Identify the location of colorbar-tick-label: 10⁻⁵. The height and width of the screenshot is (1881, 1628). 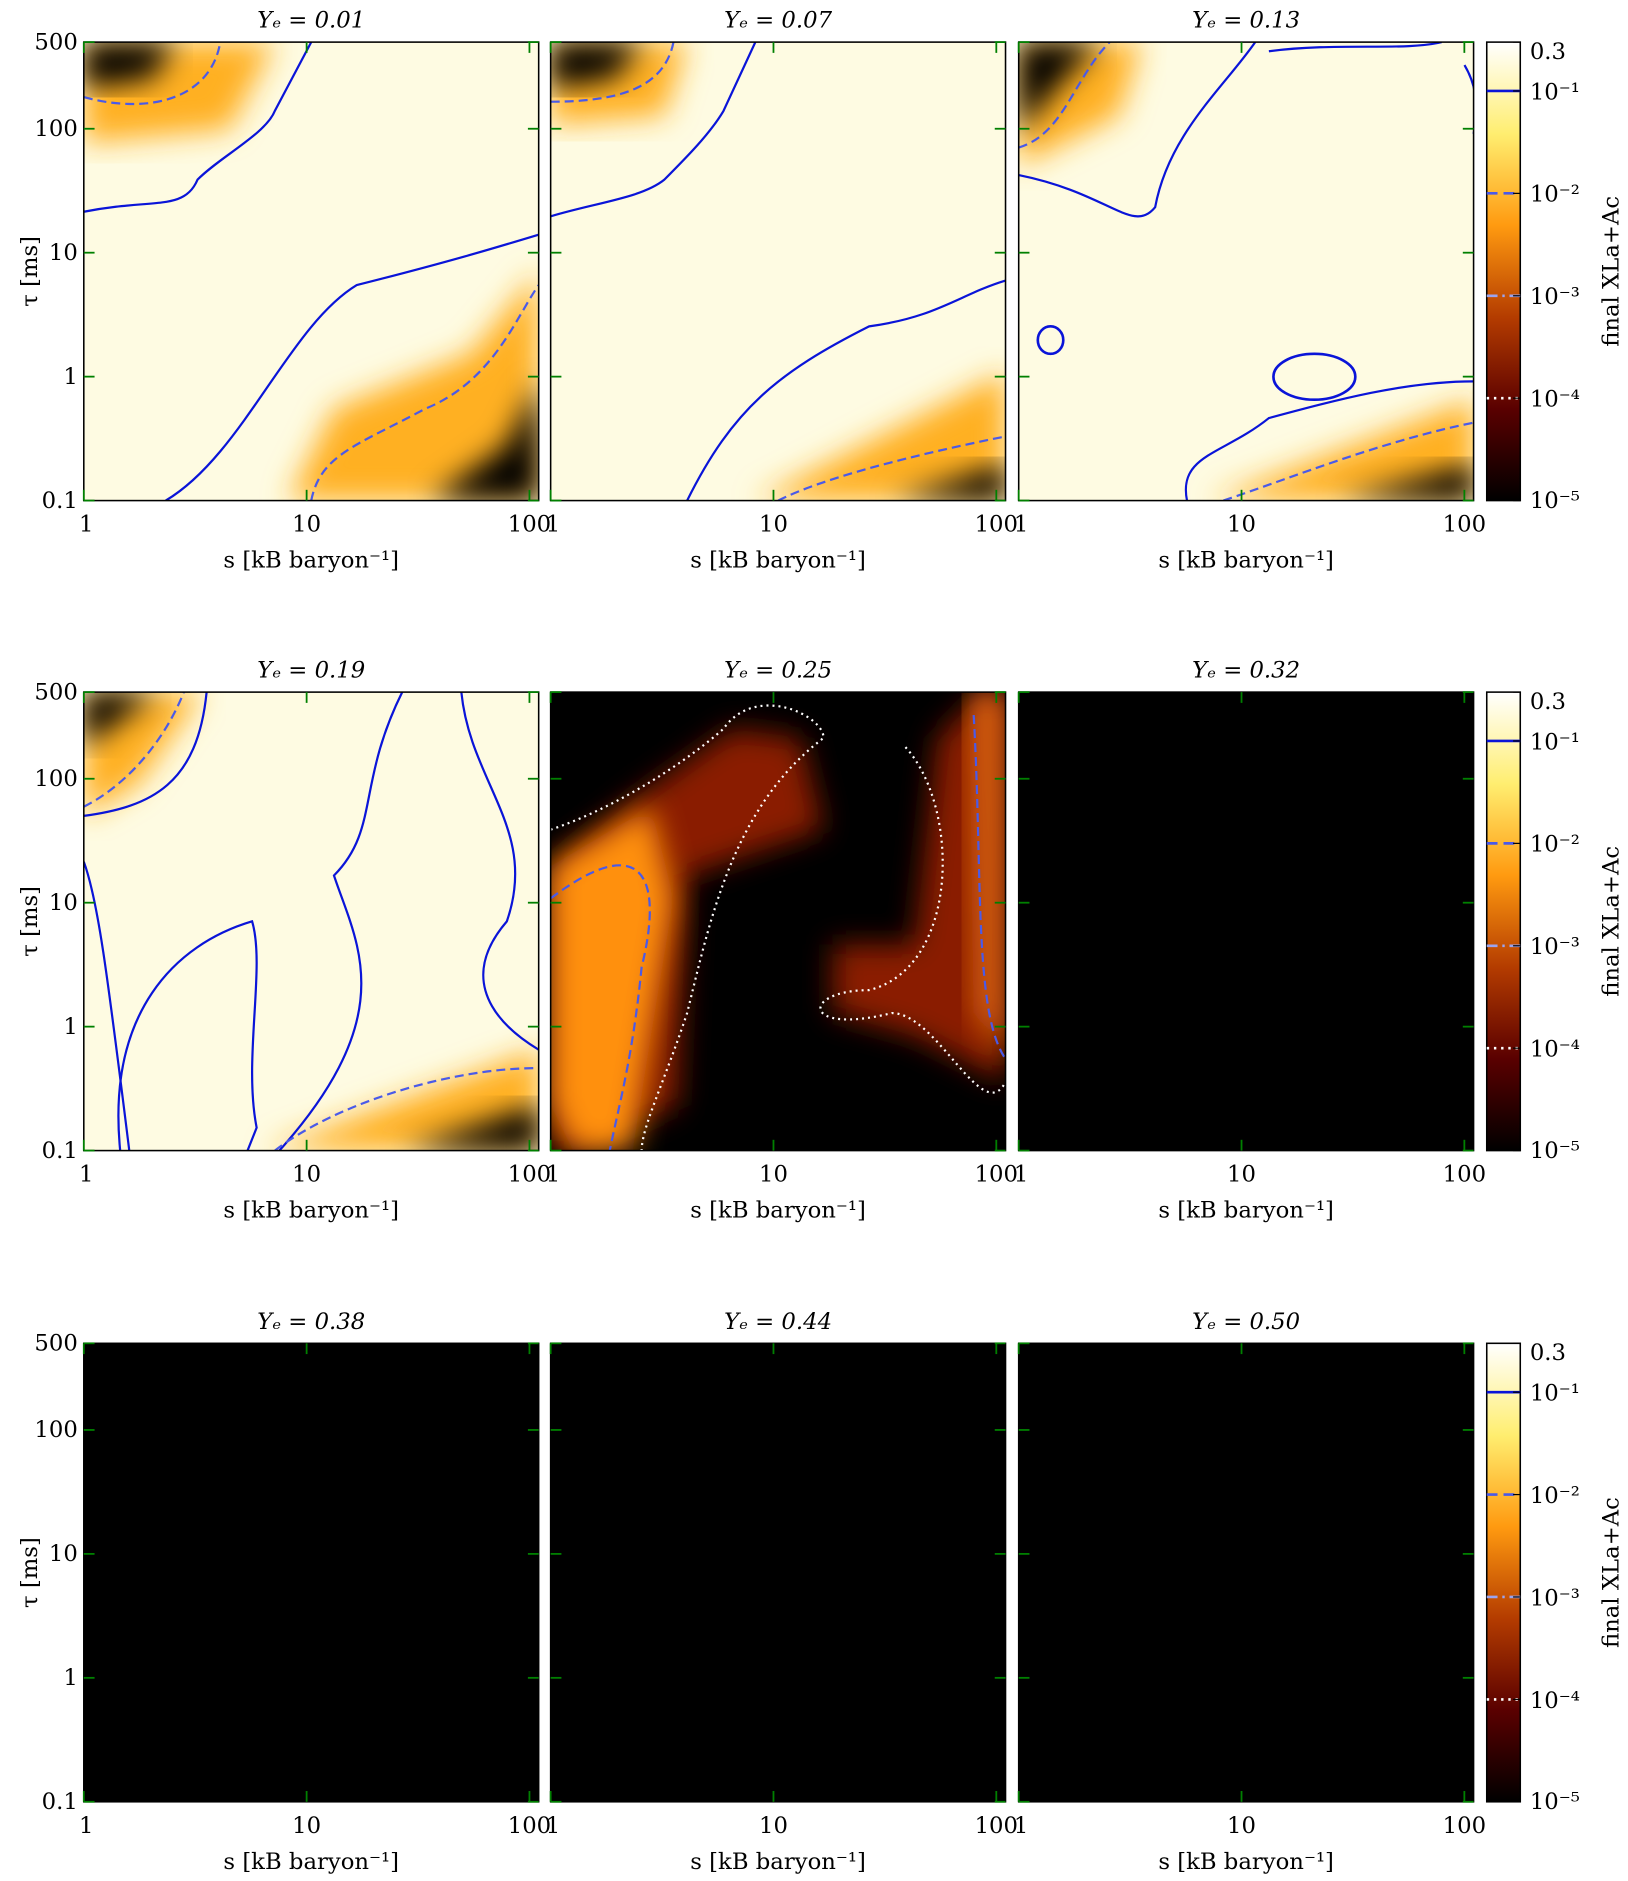
(1555, 501).